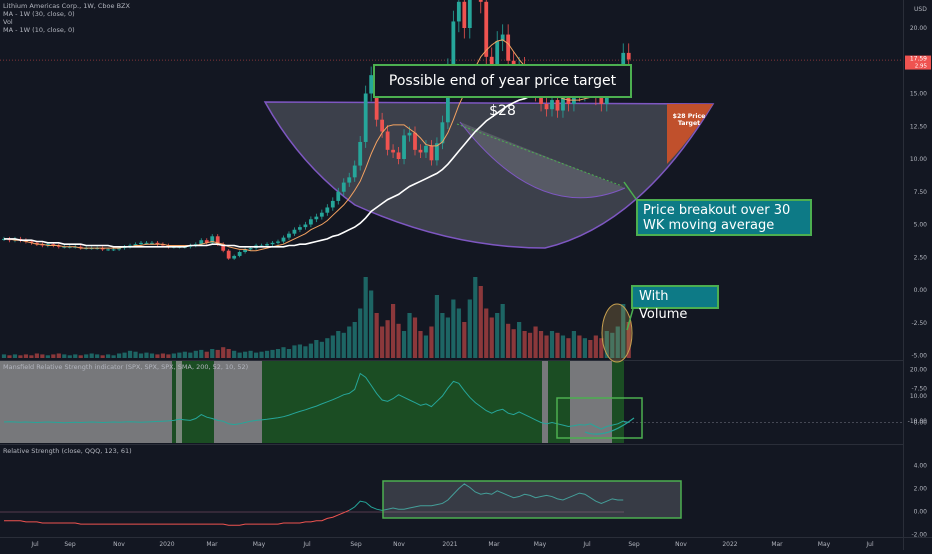  What do you see at coordinates (532, 499) in the screenshot?
I see `rs-highlight-box` at bounding box center [532, 499].